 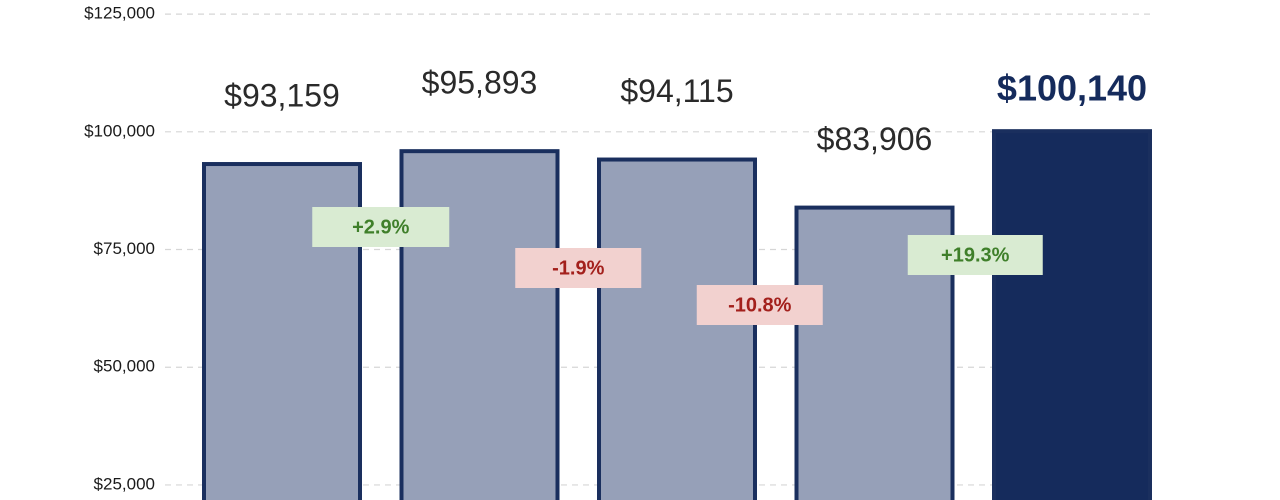 I want to click on value-label: $93,159, so click(x=282, y=95).